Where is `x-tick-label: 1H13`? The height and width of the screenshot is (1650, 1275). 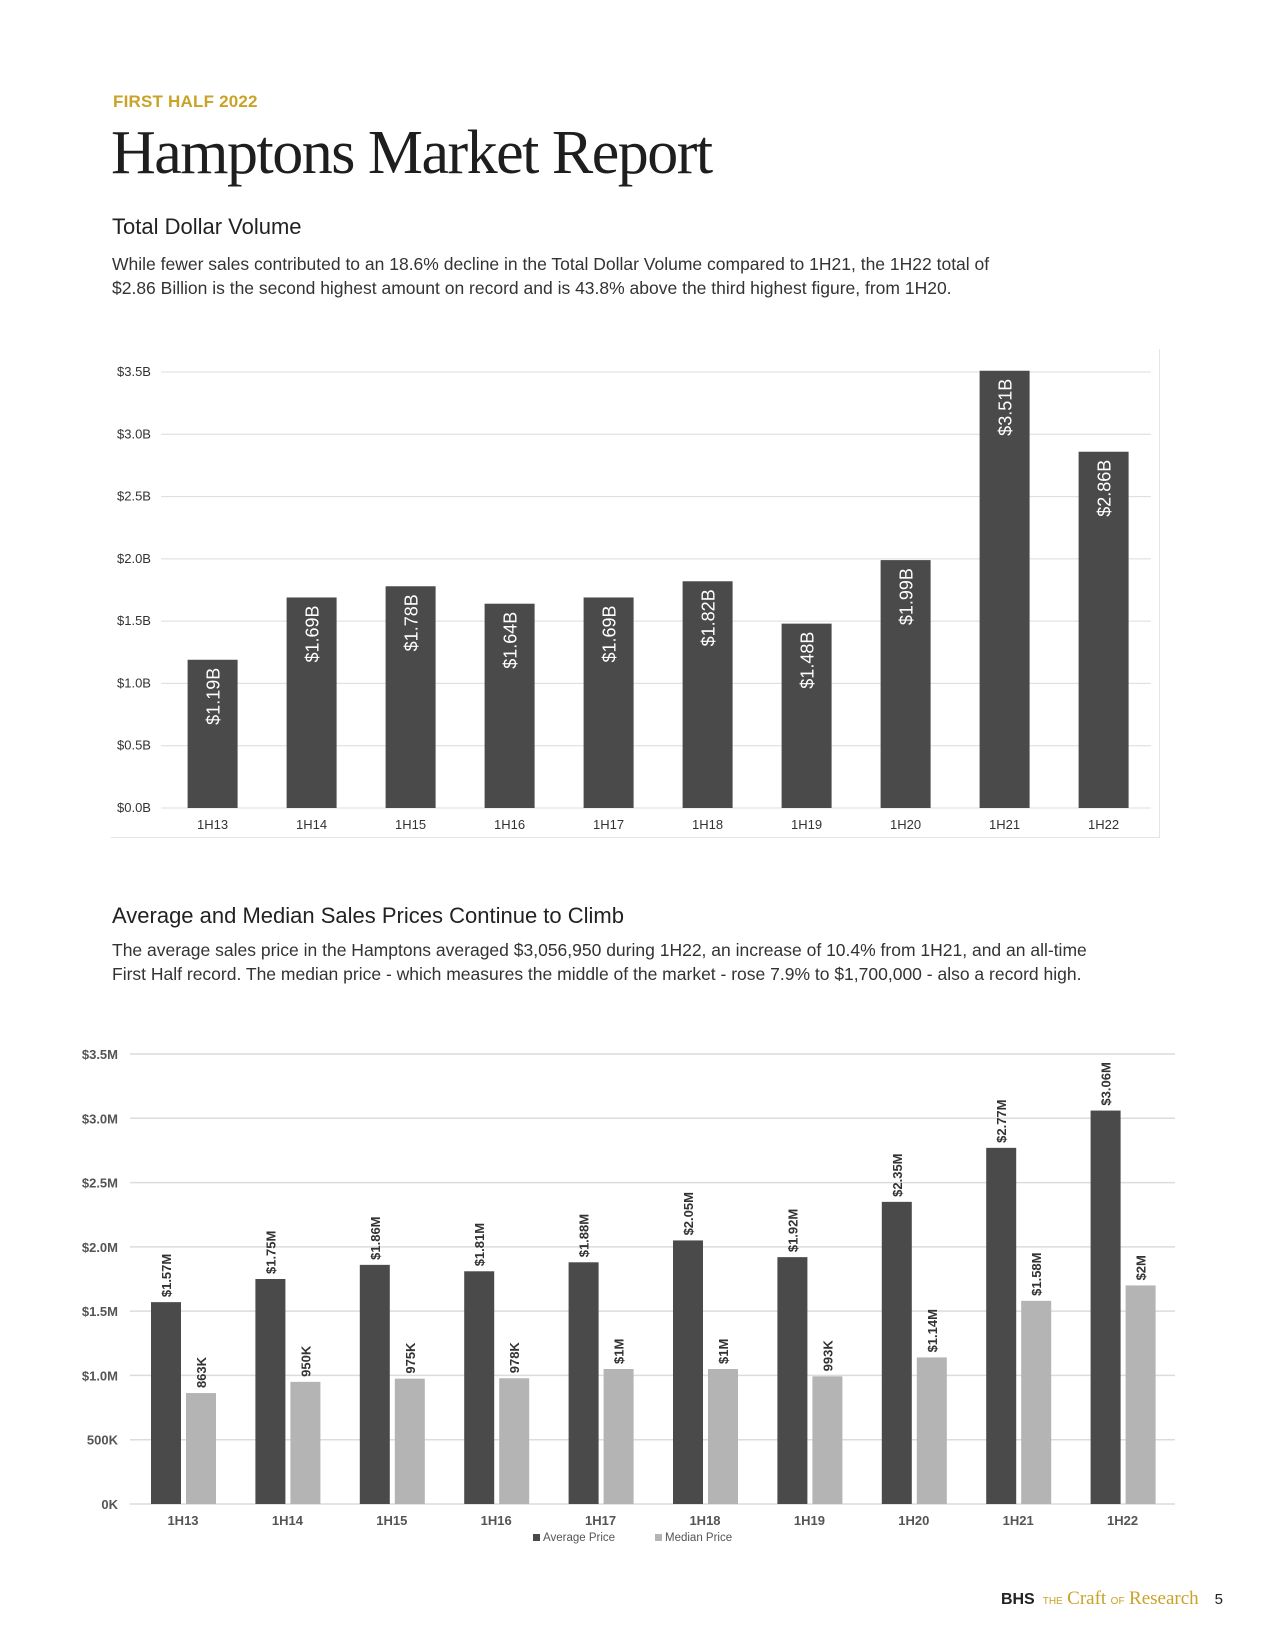
x-tick-label: 1H13 is located at coordinates (182, 1520).